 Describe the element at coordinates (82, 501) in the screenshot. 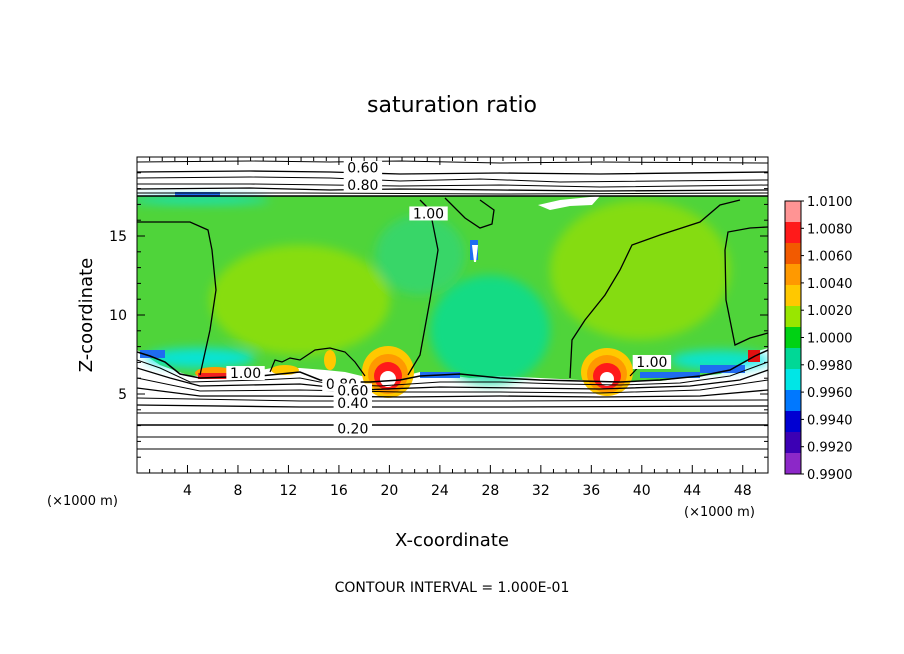

I see `x-unit-label-left: (×1000 m)` at that location.